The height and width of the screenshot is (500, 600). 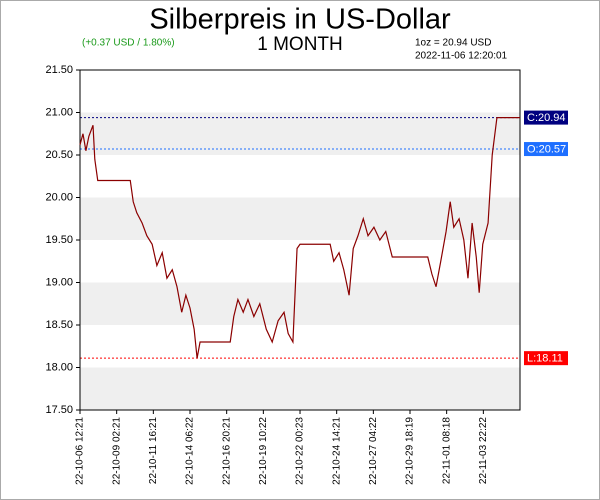 What do you see at coordinates (300, 451) in the screenshot?
I see `x-tick-label: 22-10-22 00:23` at bounding box center [300, 451].